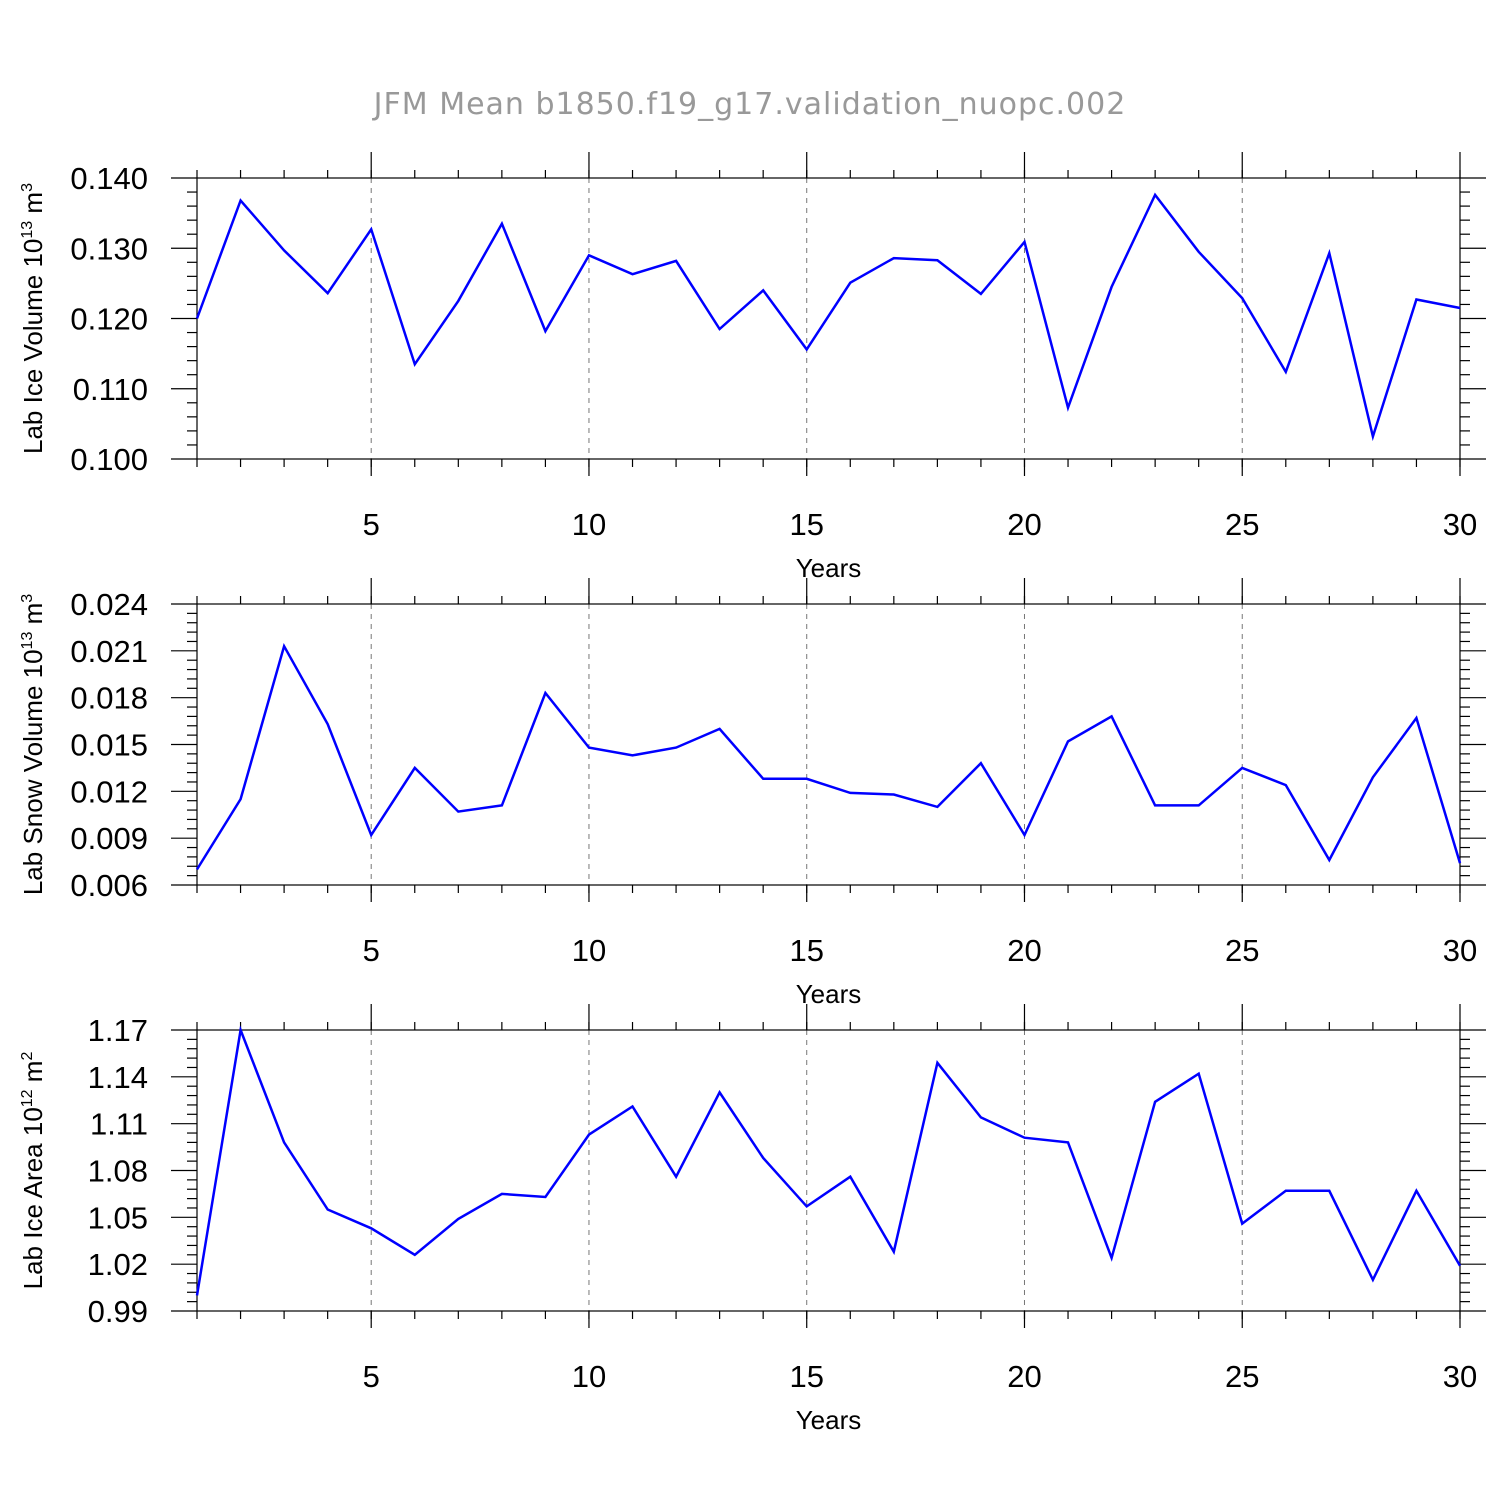 This screenshot has width=1500, height=1500. I want to click on y-tick-label: 0.120, so click(109, 319).